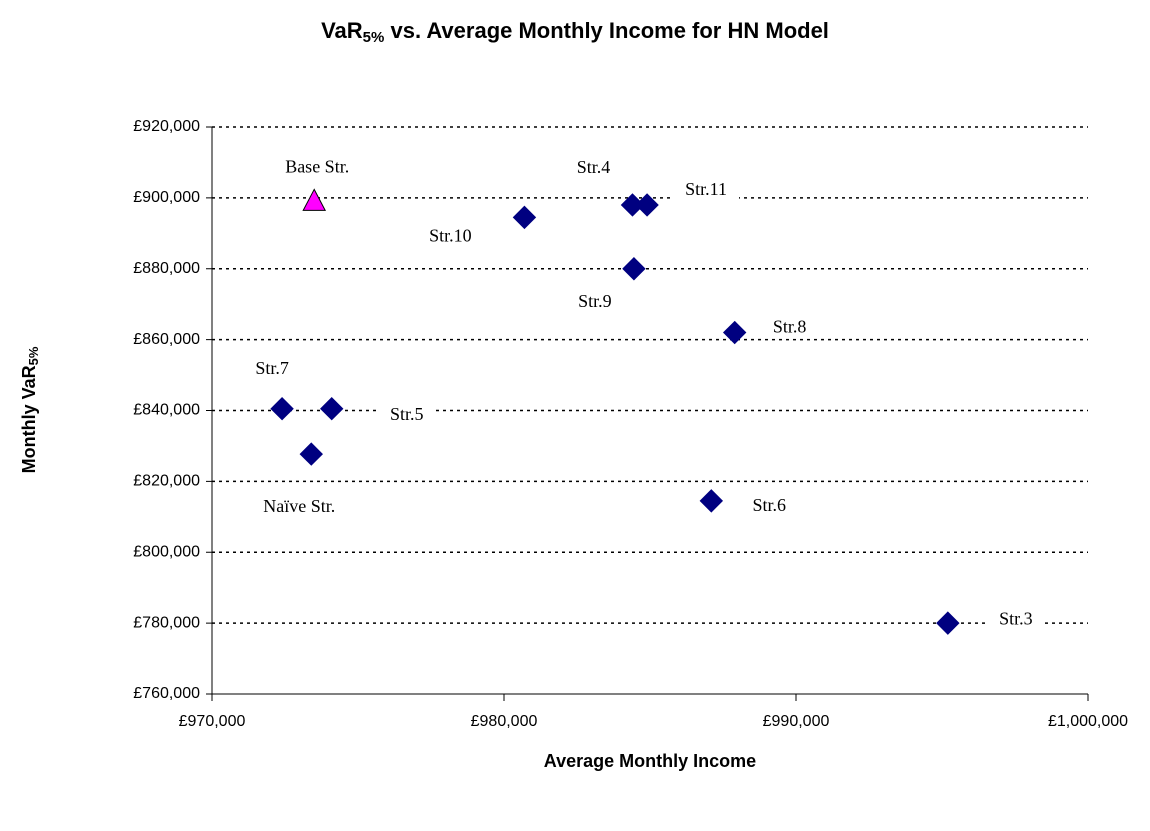 The width and height of the screenshot is (1150, 831). What do you see at coordinates (796, 721) in the screenshot?
I see `x-tick-label: £990,000` at bounding box center [796, 721].